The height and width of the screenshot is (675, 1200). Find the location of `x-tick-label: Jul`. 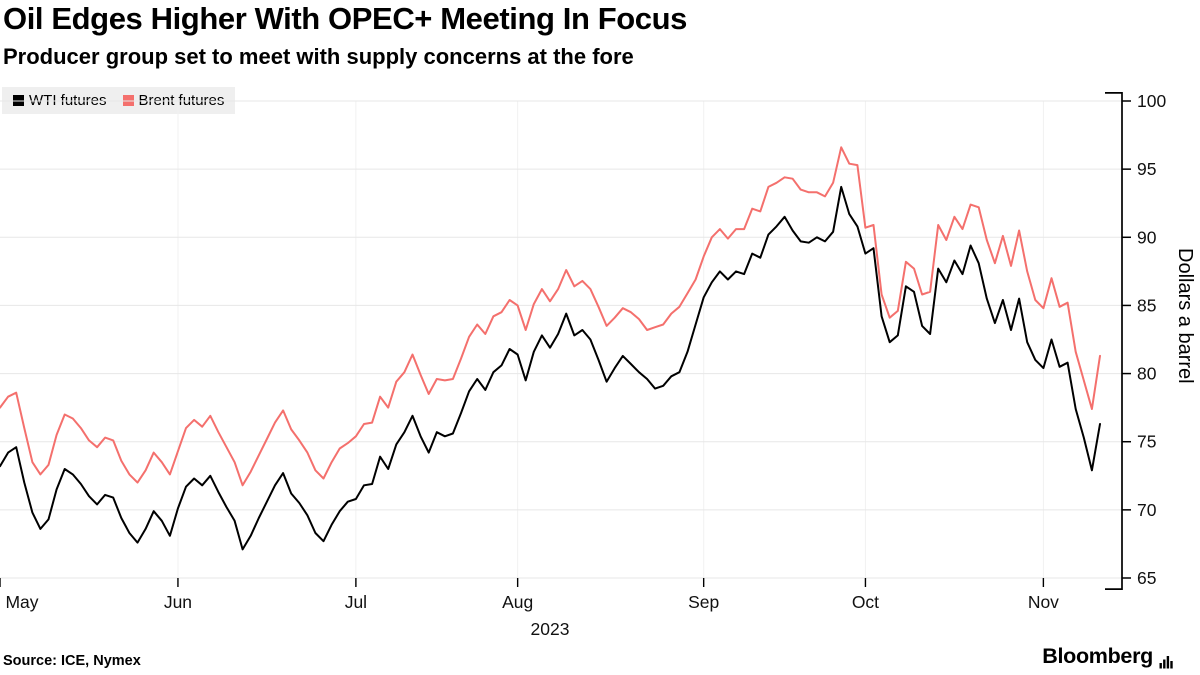

x-tick-label: Jul is located at coordinates (356, 602).